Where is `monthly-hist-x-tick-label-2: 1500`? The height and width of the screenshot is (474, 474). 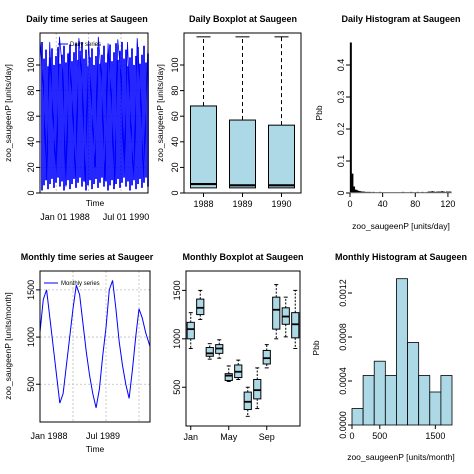
monthly-hist-x-tick-label-2: 1500 is located at coordinates (435, 436).